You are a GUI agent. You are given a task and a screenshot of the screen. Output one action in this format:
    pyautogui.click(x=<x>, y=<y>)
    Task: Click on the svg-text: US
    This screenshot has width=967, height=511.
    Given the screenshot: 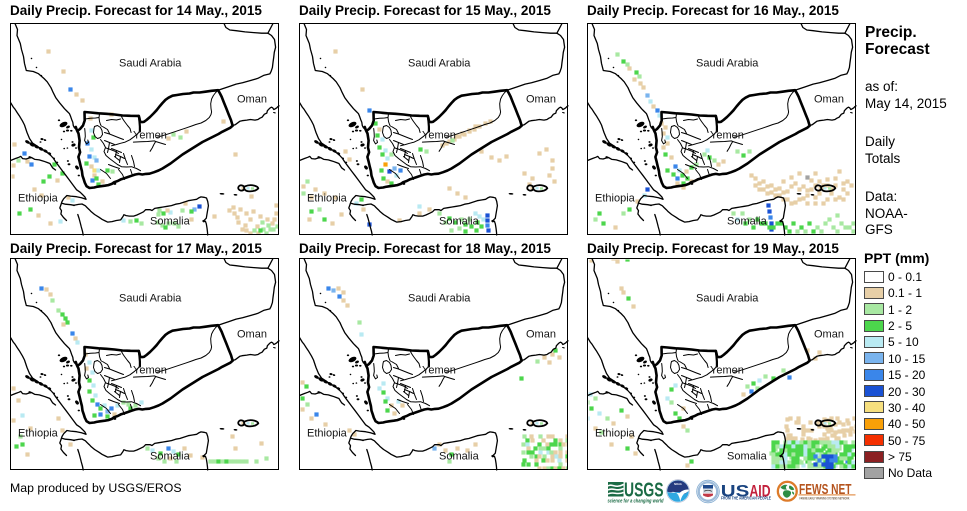 What is the action you would take?
    pyautogui.click(x=735, y=490)
    